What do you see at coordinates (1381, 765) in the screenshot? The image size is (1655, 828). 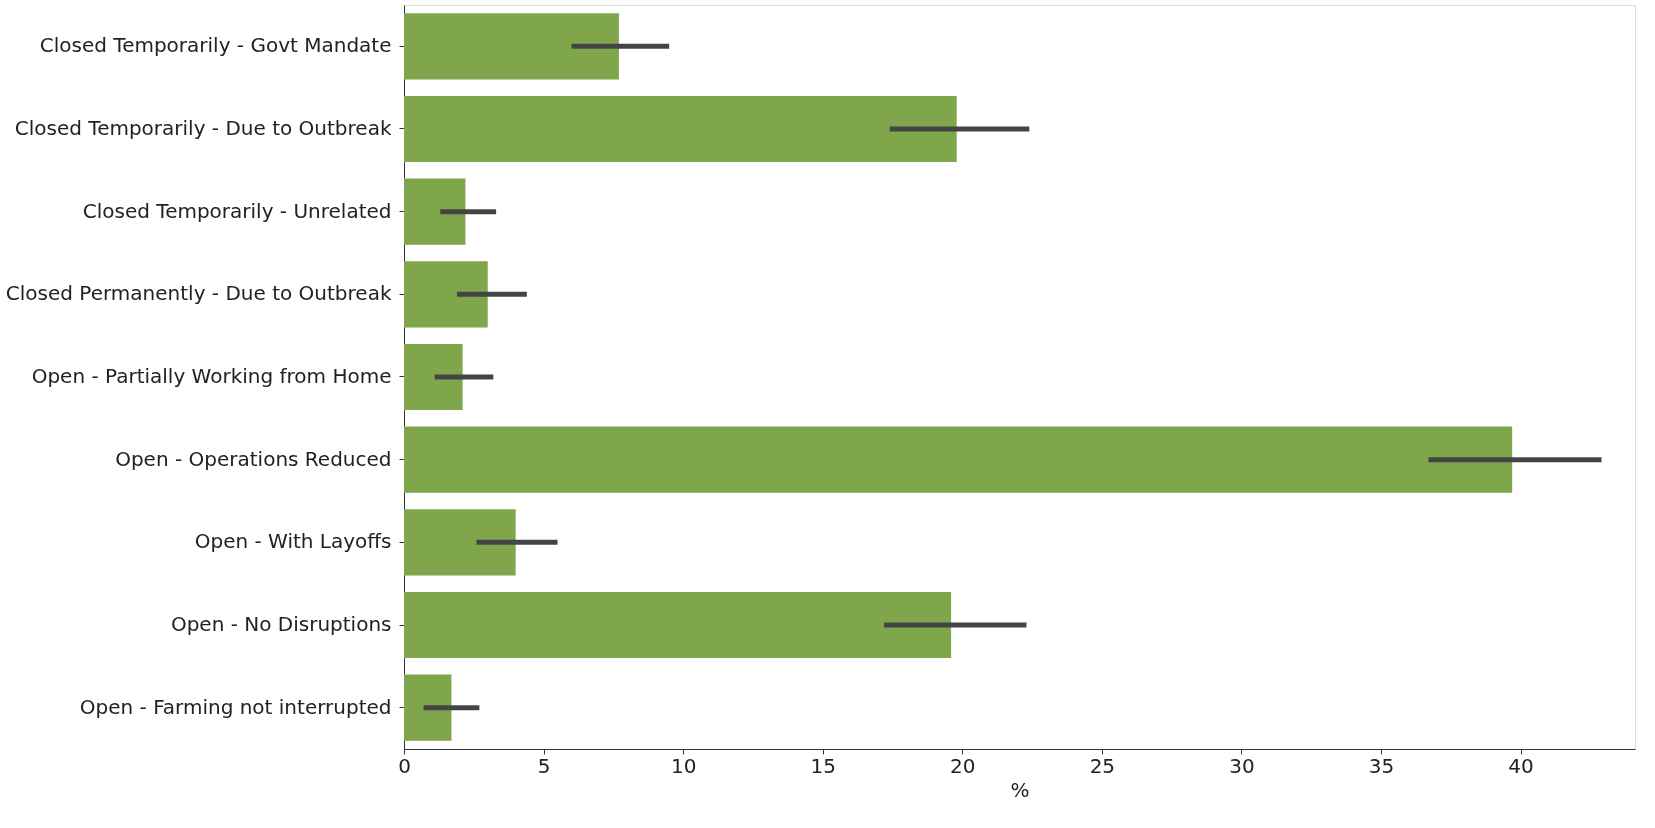 I see `x-tick-label: 35` at bounding box center [1381, 765].